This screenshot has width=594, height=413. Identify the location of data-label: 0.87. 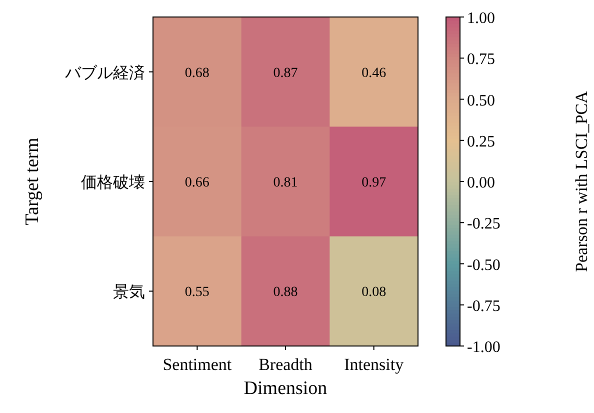
(285, 73).